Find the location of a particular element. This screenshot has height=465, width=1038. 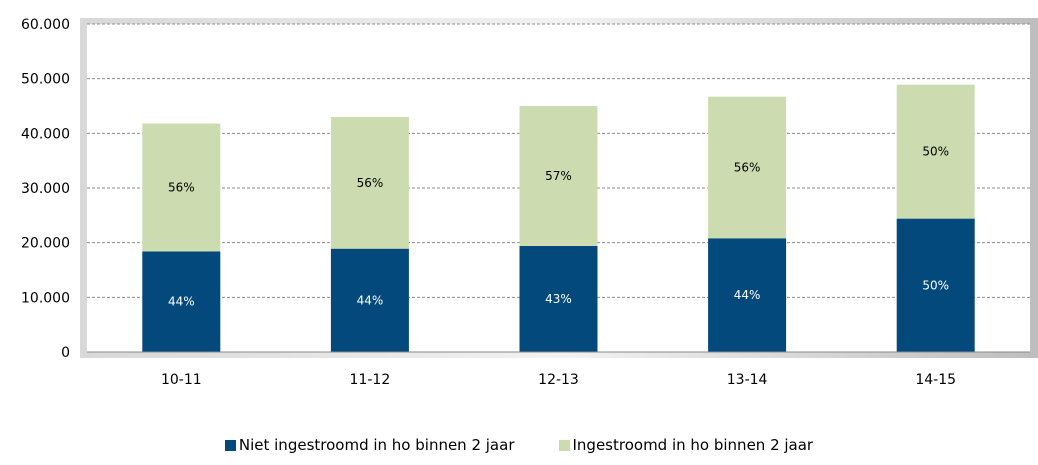

y-tick-label: 20.000 is located at coordinates (45, 244).